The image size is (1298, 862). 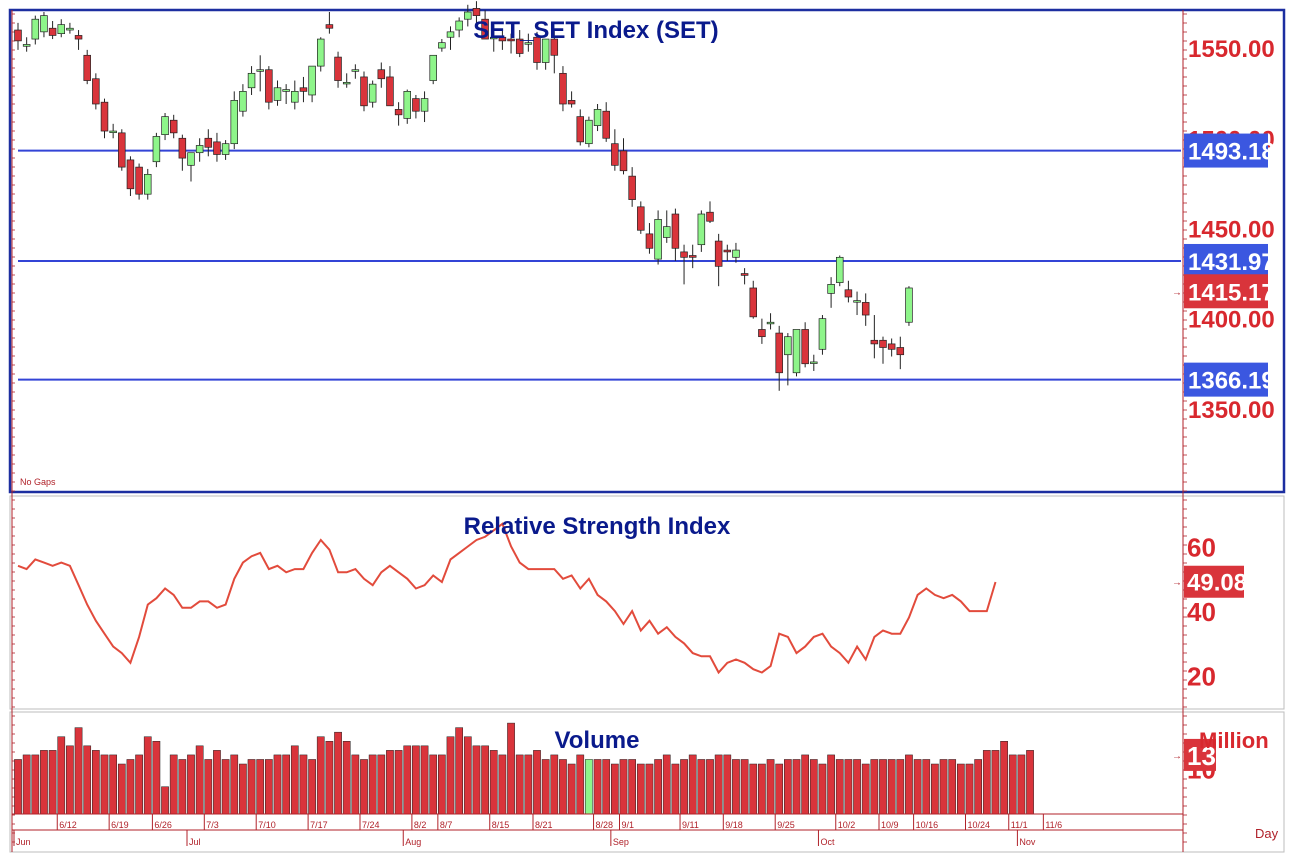 I want to click on x-axis-unit: Day, so click(x=1267, y=833).